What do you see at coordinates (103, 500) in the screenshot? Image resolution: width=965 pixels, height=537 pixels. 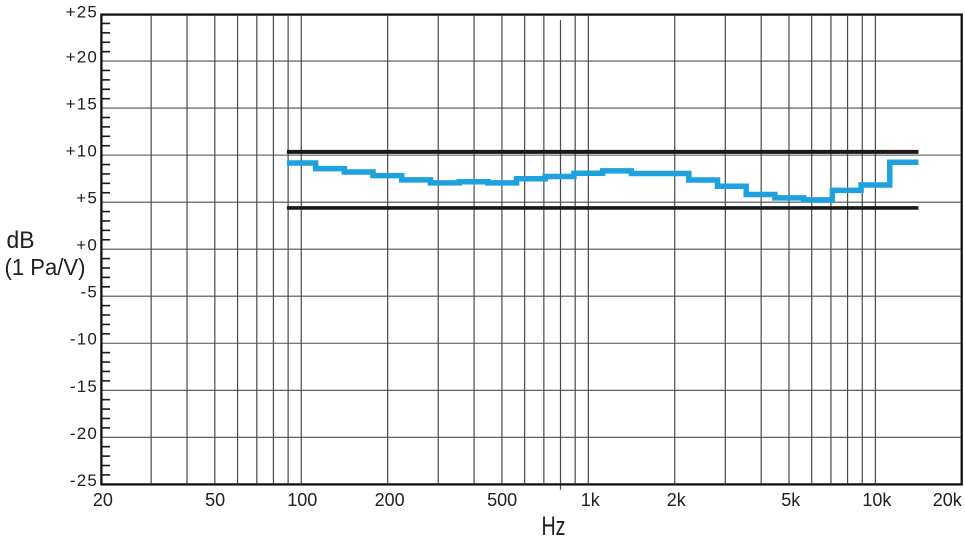 I see `svg-text: 20` at bounding box center [103, 500].